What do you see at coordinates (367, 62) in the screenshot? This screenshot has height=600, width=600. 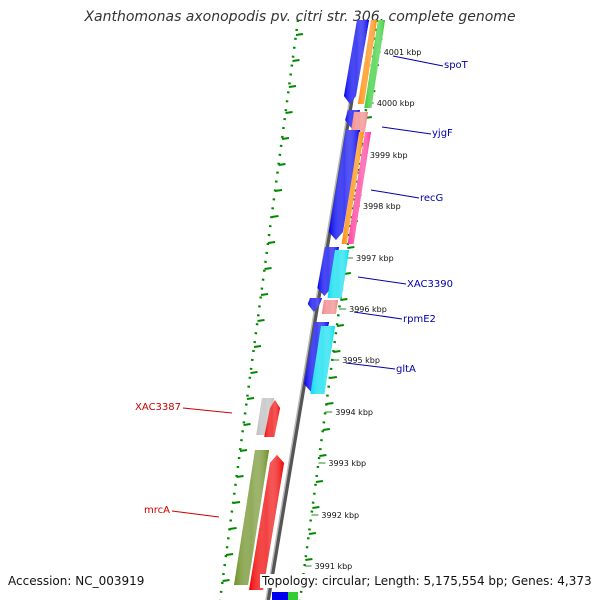 I see `cog-block-spoT-orange-shade` at bounding box center [367, 62].